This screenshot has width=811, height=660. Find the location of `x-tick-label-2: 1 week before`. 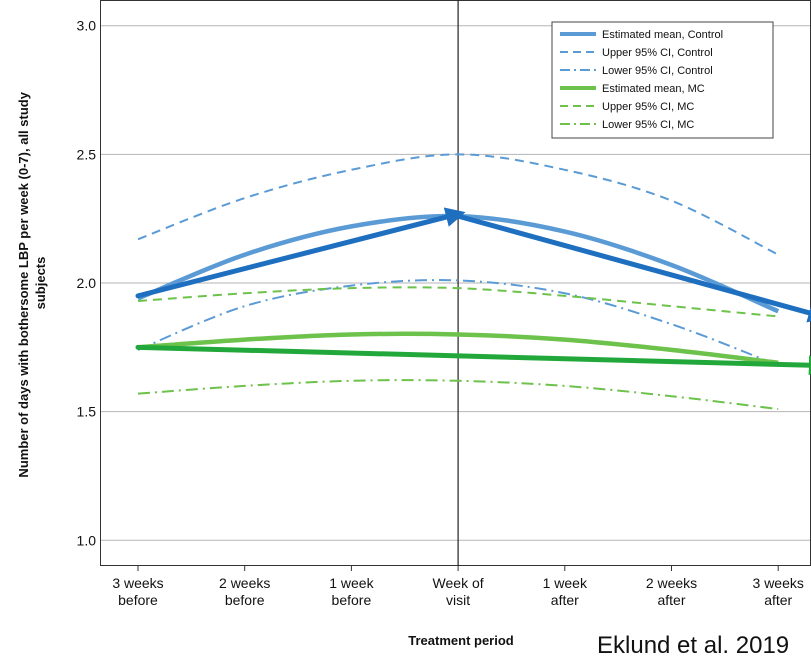

x-tick-label-2: 1 week before is located at coordinates (351, 591).